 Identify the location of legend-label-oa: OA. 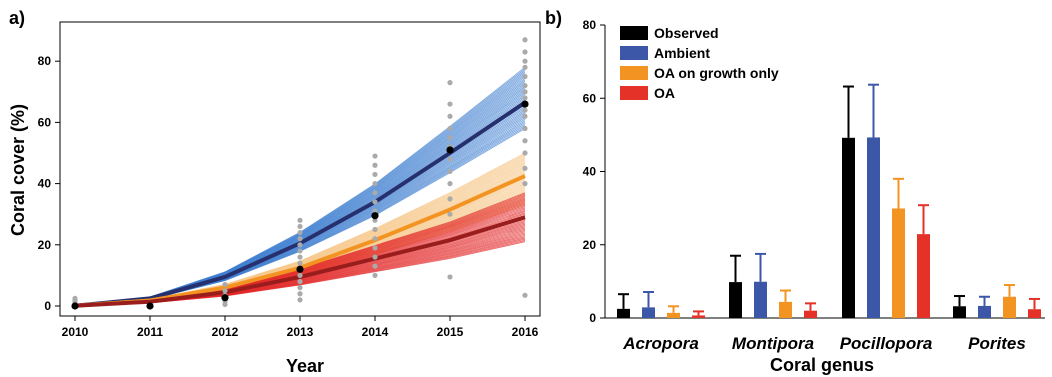
(664, 93).